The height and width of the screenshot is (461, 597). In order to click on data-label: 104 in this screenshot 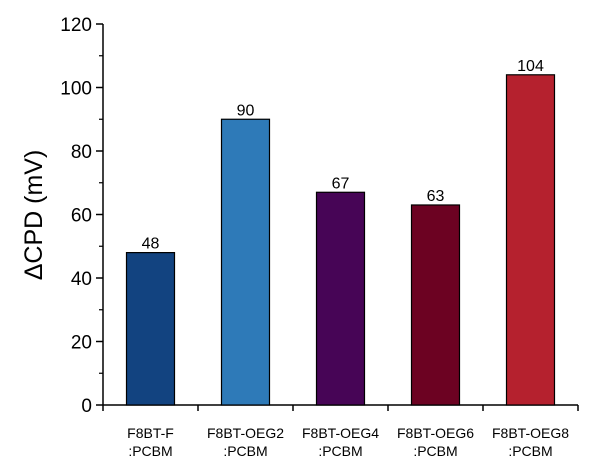, I will do `click(530, 66)`.